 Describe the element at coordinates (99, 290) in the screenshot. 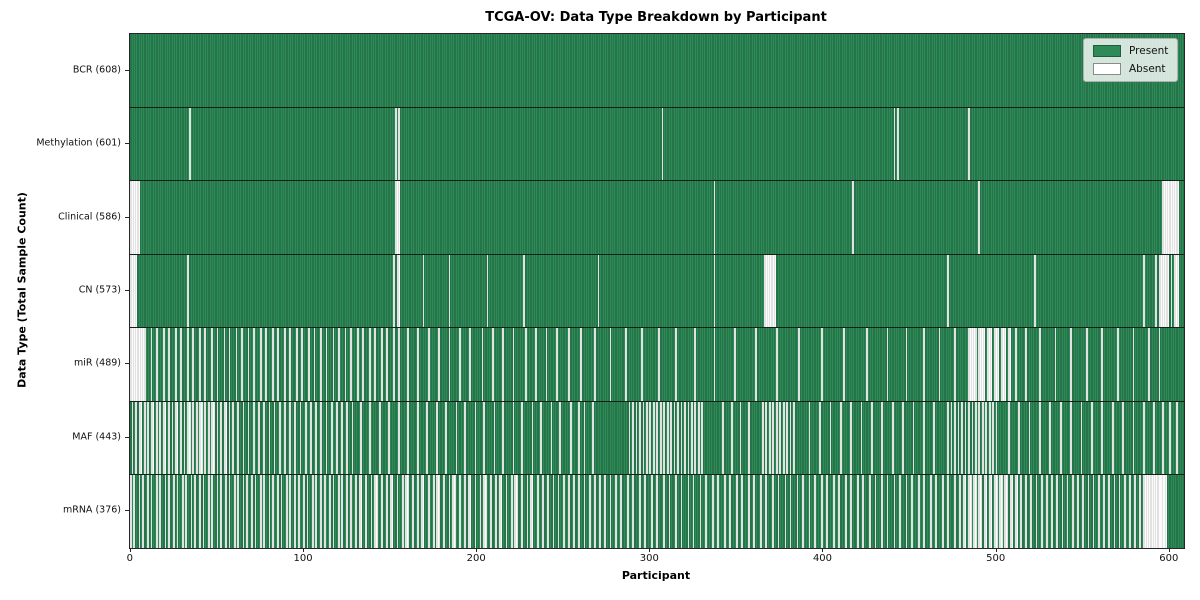

I see `y-tick-label-cn: CN (573)` at that location.